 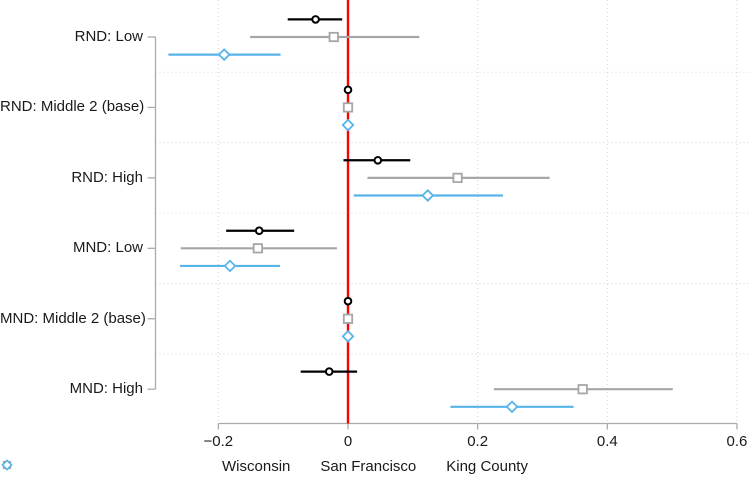 I want to click on legend-marker-shape, so click(x=7, y=465).